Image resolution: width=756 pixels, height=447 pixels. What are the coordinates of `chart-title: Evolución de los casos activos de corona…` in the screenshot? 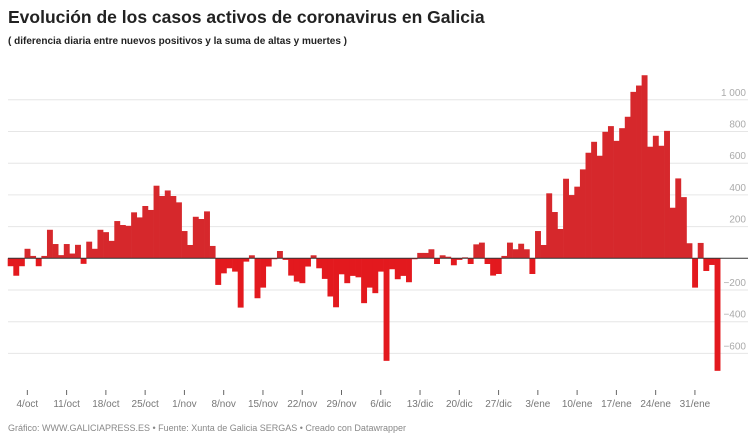 It's located at (246, 17).